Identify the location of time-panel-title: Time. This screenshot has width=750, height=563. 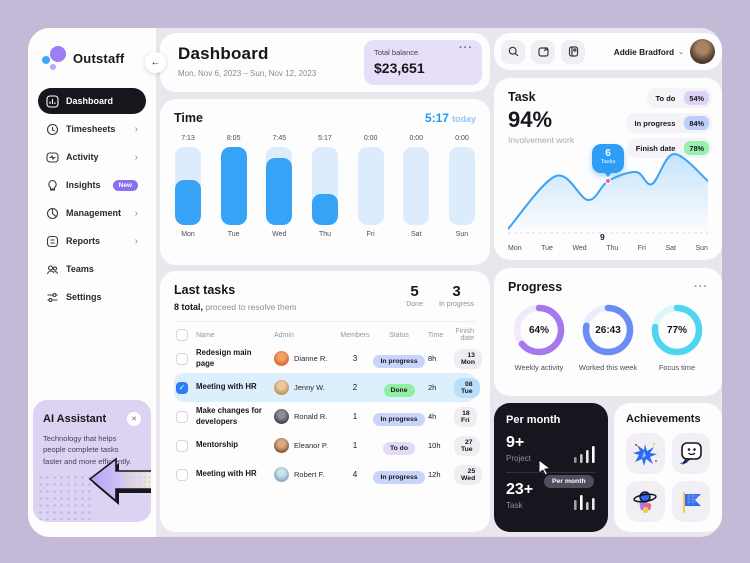
(188, 118).